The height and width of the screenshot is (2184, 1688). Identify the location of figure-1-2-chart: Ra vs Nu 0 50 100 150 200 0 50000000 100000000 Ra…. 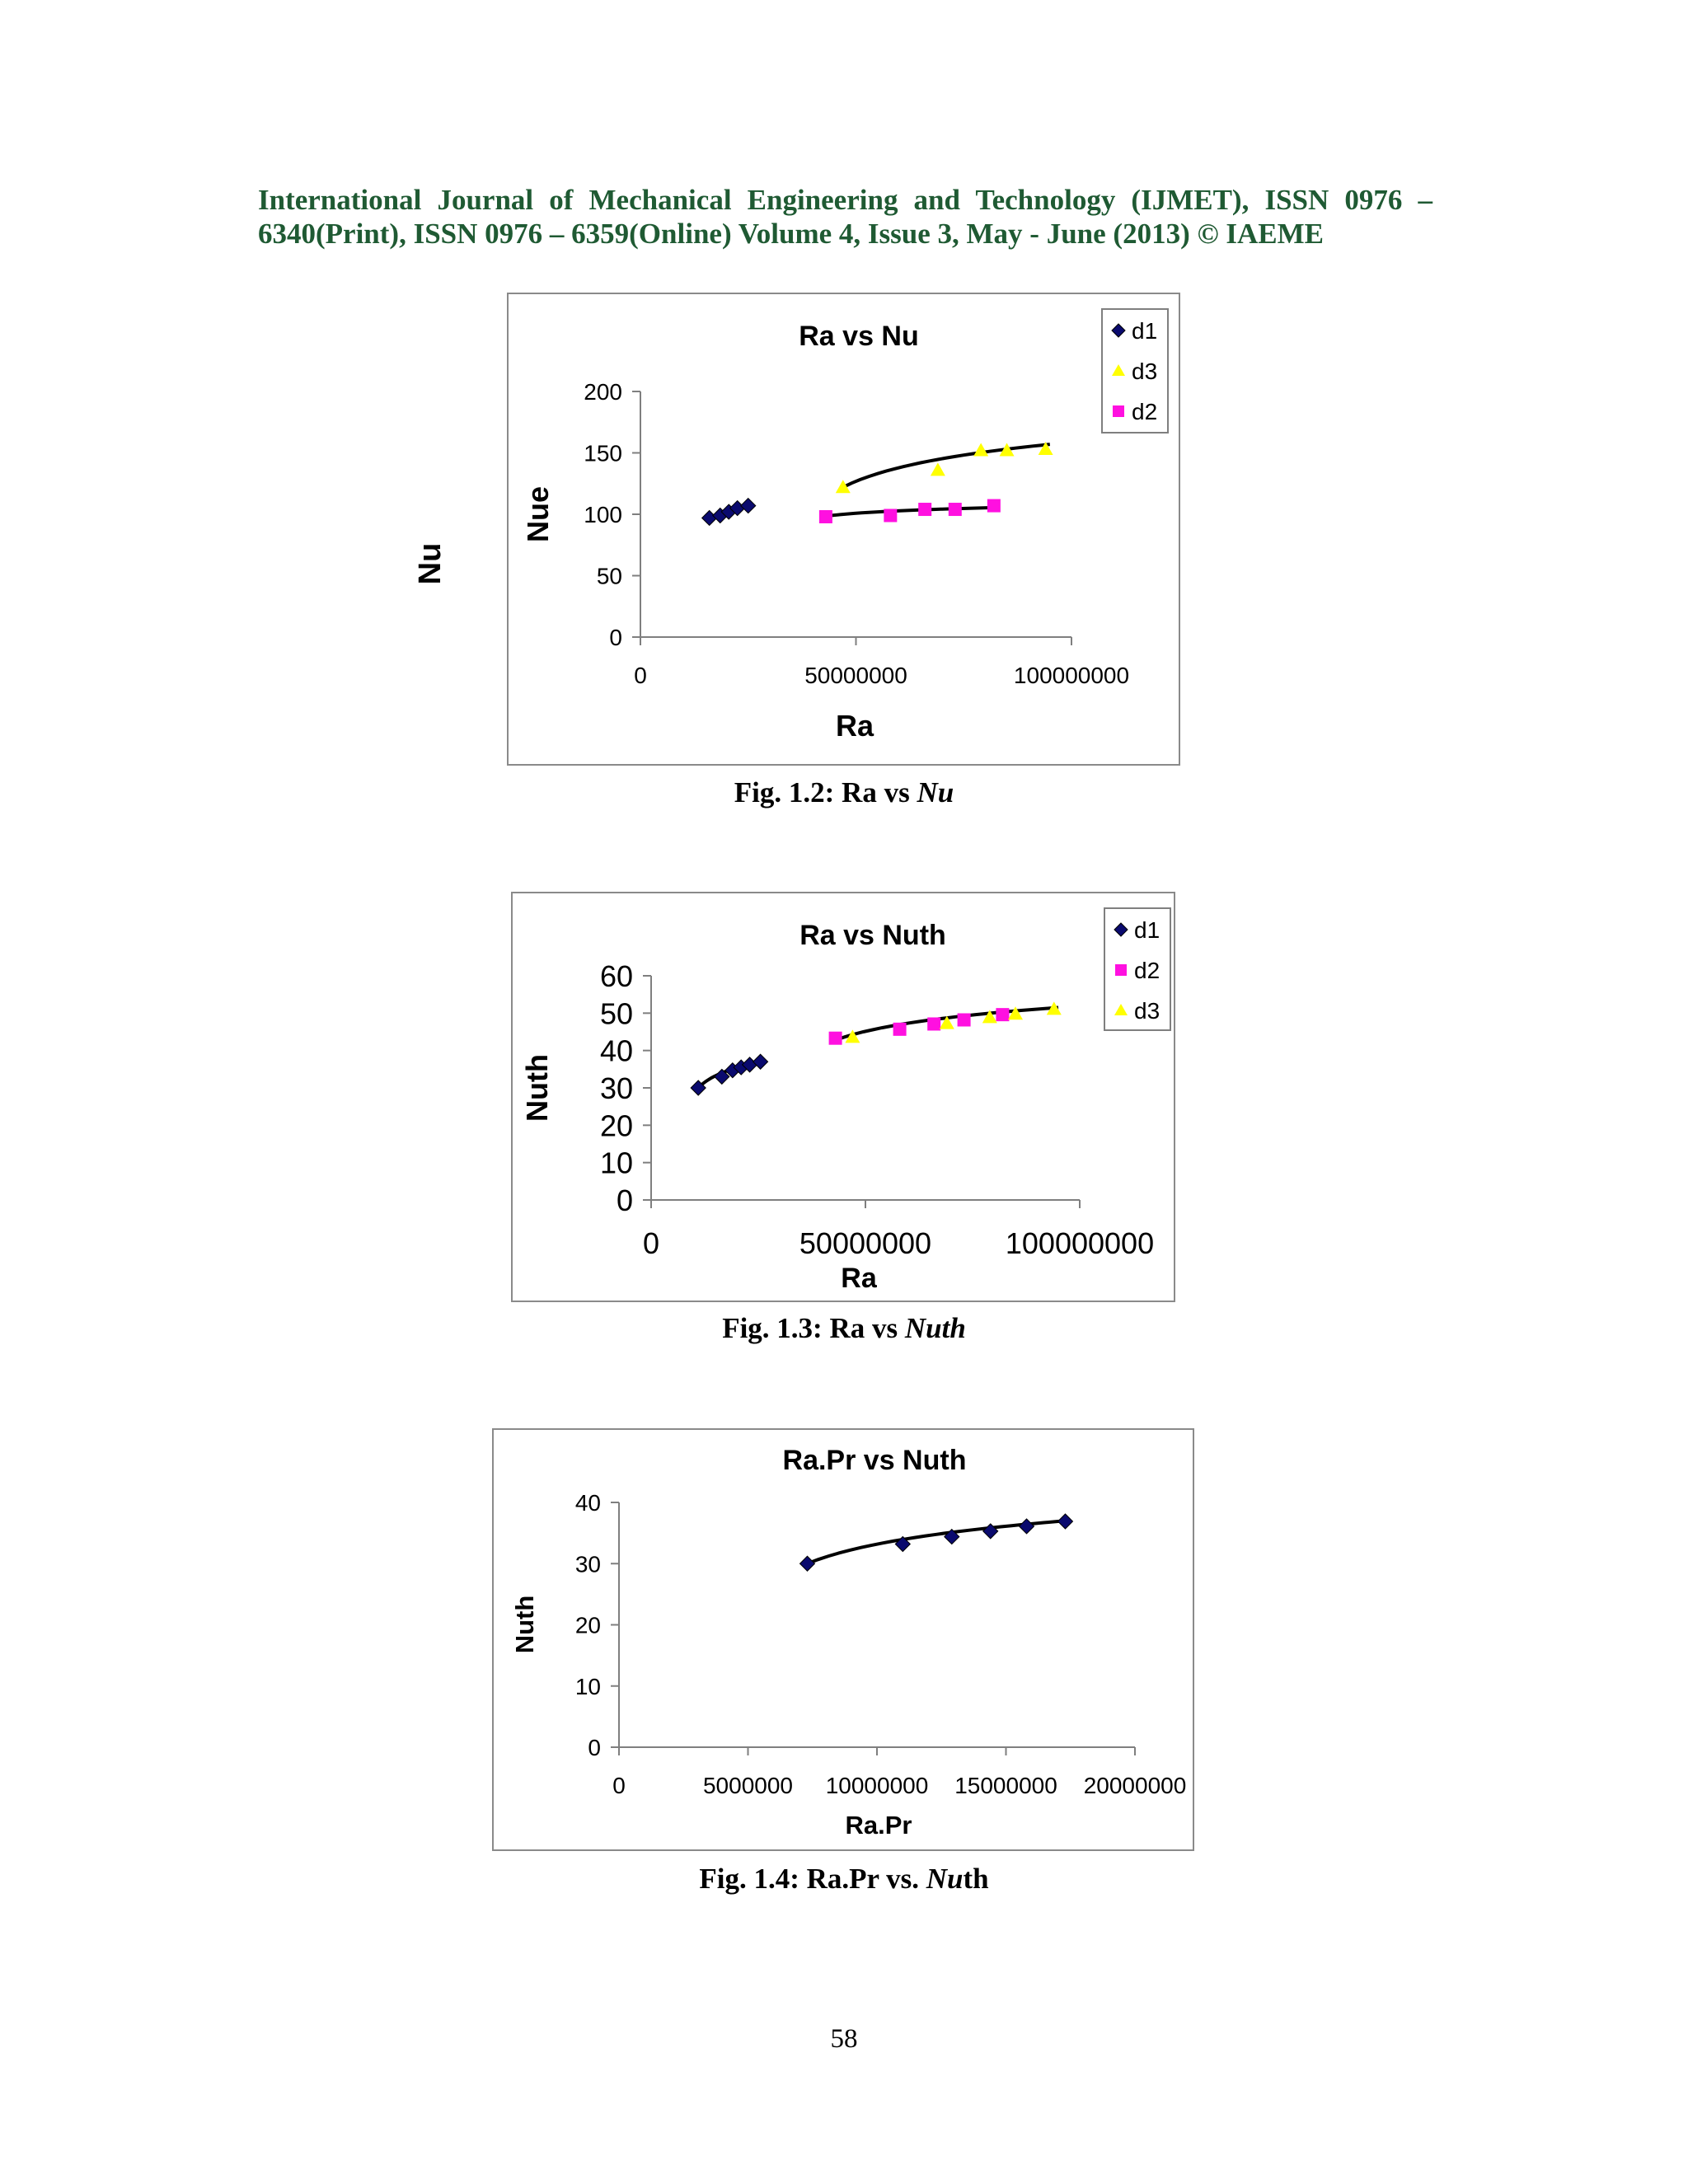
(844, 529).